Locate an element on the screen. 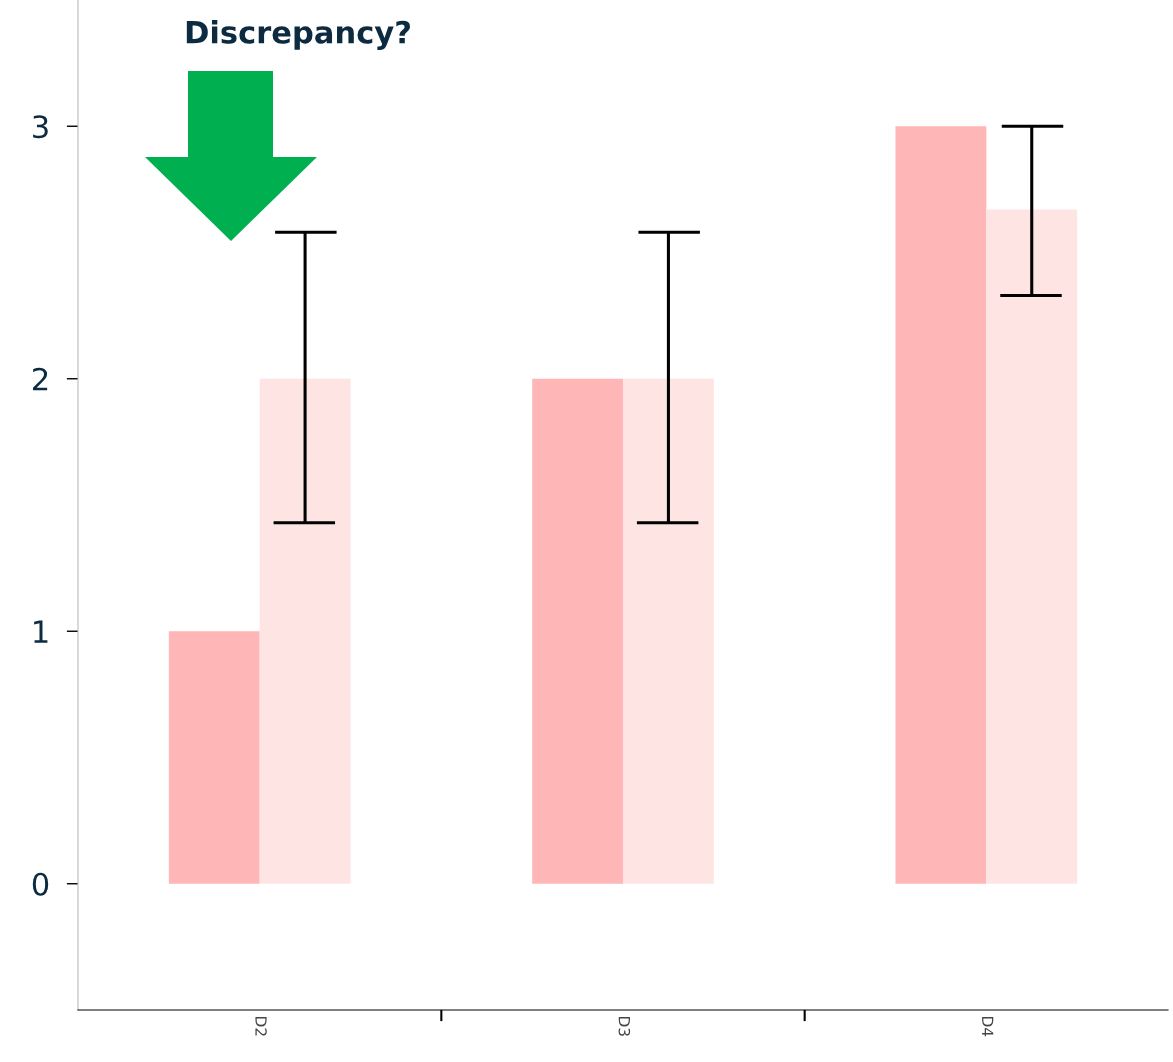 The height and width of the screenshot is (1062, 1173). y-tick-label: 1 is located at coordinates (41, 631).